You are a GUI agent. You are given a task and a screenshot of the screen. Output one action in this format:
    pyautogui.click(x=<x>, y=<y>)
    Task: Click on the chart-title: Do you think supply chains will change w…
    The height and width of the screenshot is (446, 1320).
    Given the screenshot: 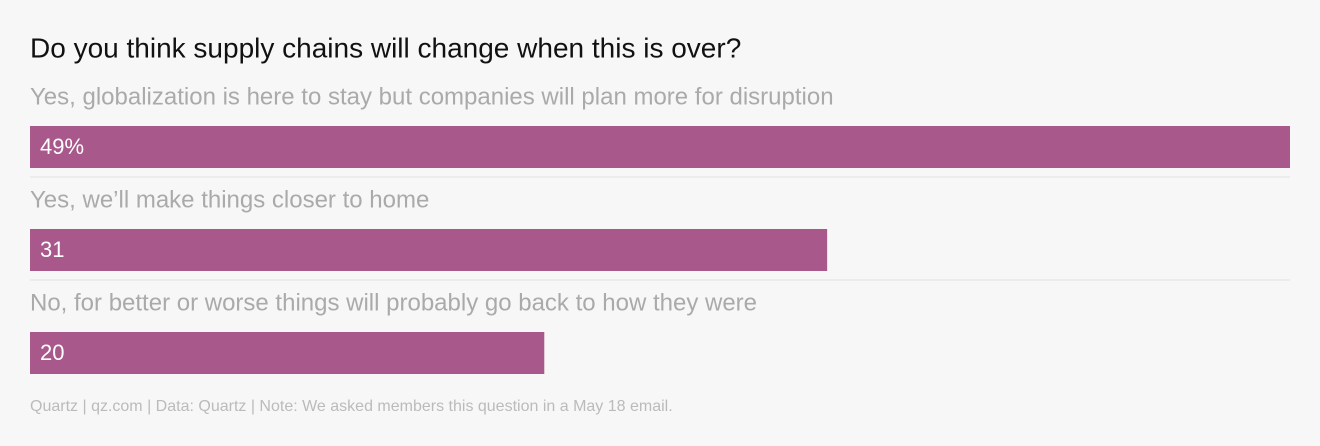 What is the action you would take?
    pyautogui.click(x=385, y=47)
    